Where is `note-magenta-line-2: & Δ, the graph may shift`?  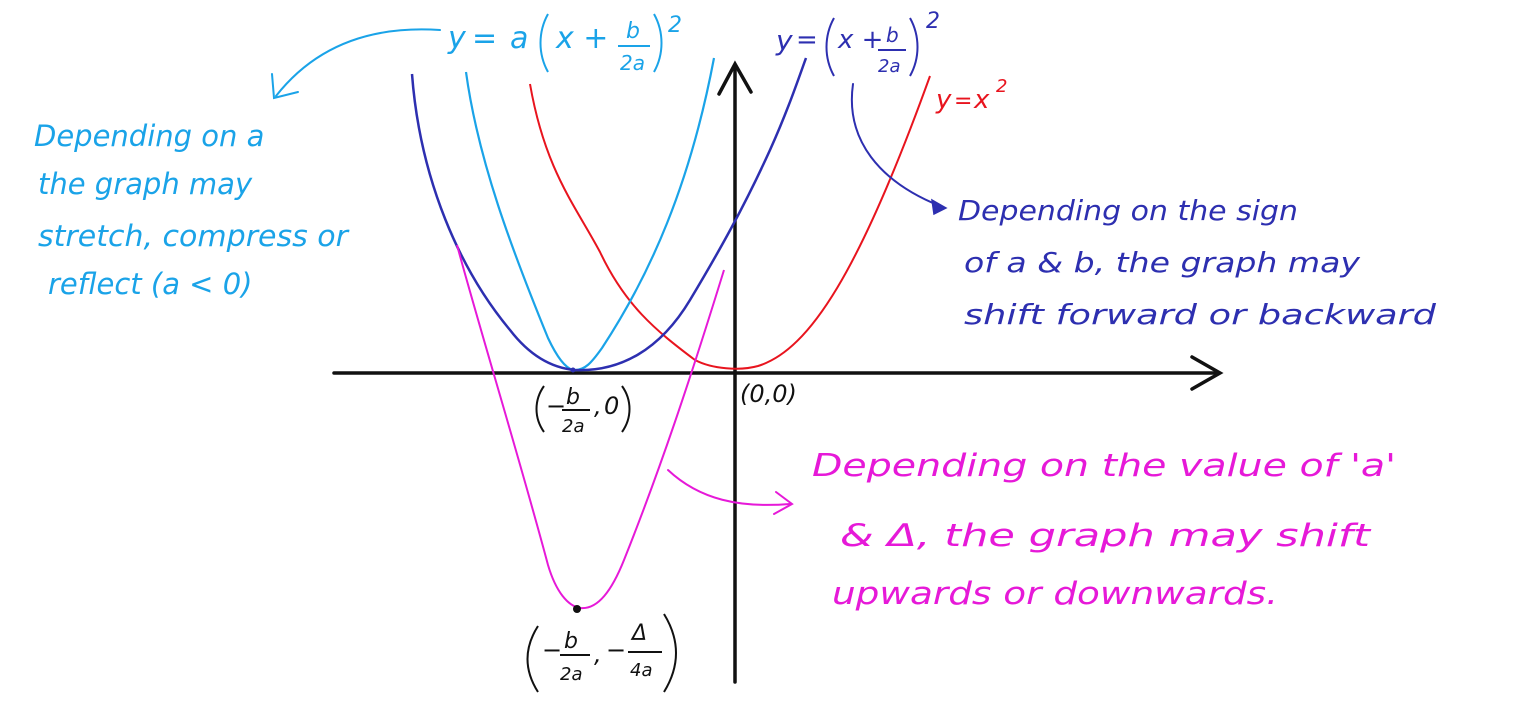
note-magenta-line-2: & Δ, the graph may shift is located at coordinates (1106, 536).